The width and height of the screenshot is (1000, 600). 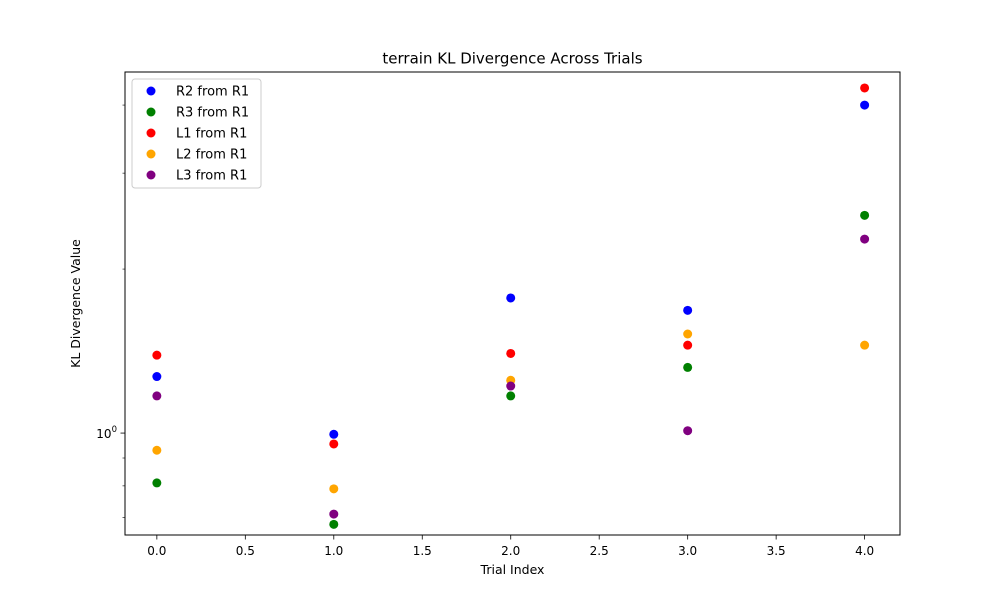 What do you see at coordinates (212, 92) in the screenshot?
I see `legend-label: R2 from R1` at bounding box center [212, 92].